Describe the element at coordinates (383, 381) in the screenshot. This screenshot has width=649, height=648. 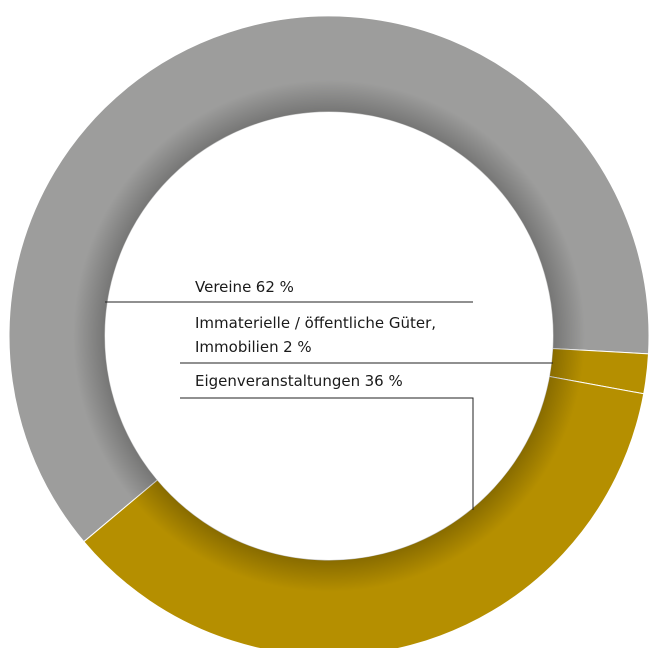
I see `value-label: 36 %` at that location.